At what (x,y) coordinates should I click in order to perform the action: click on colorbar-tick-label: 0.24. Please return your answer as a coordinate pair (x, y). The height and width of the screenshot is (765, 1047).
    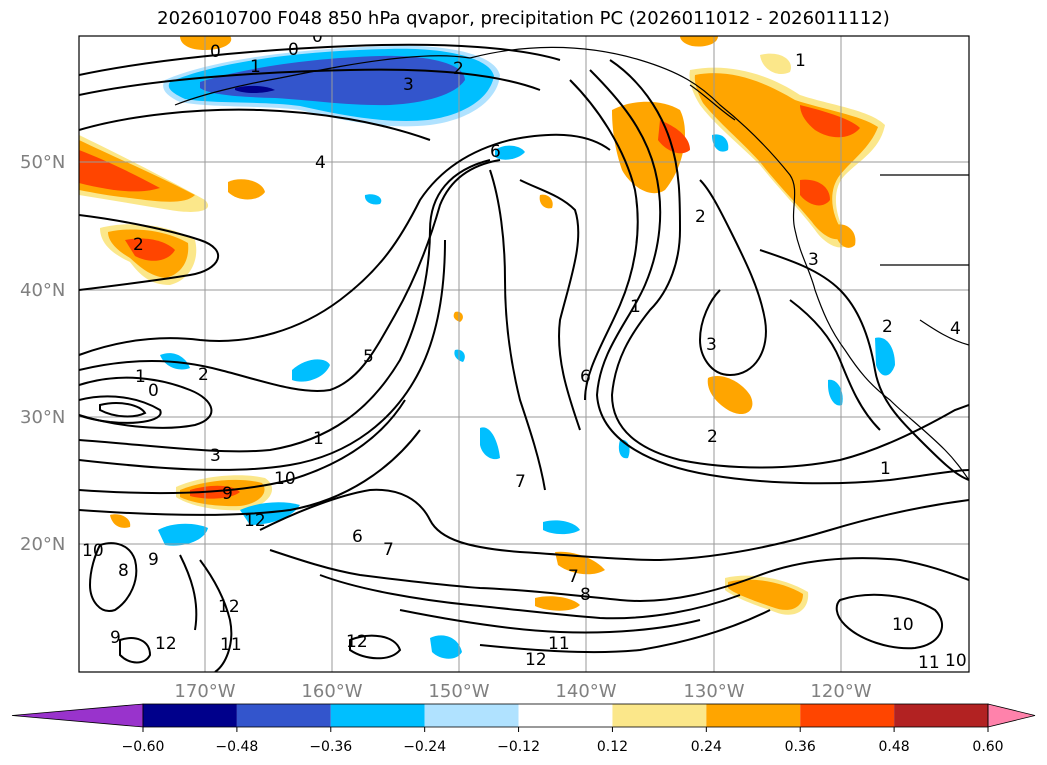
    Looking at the image, I should click on (706, 747).